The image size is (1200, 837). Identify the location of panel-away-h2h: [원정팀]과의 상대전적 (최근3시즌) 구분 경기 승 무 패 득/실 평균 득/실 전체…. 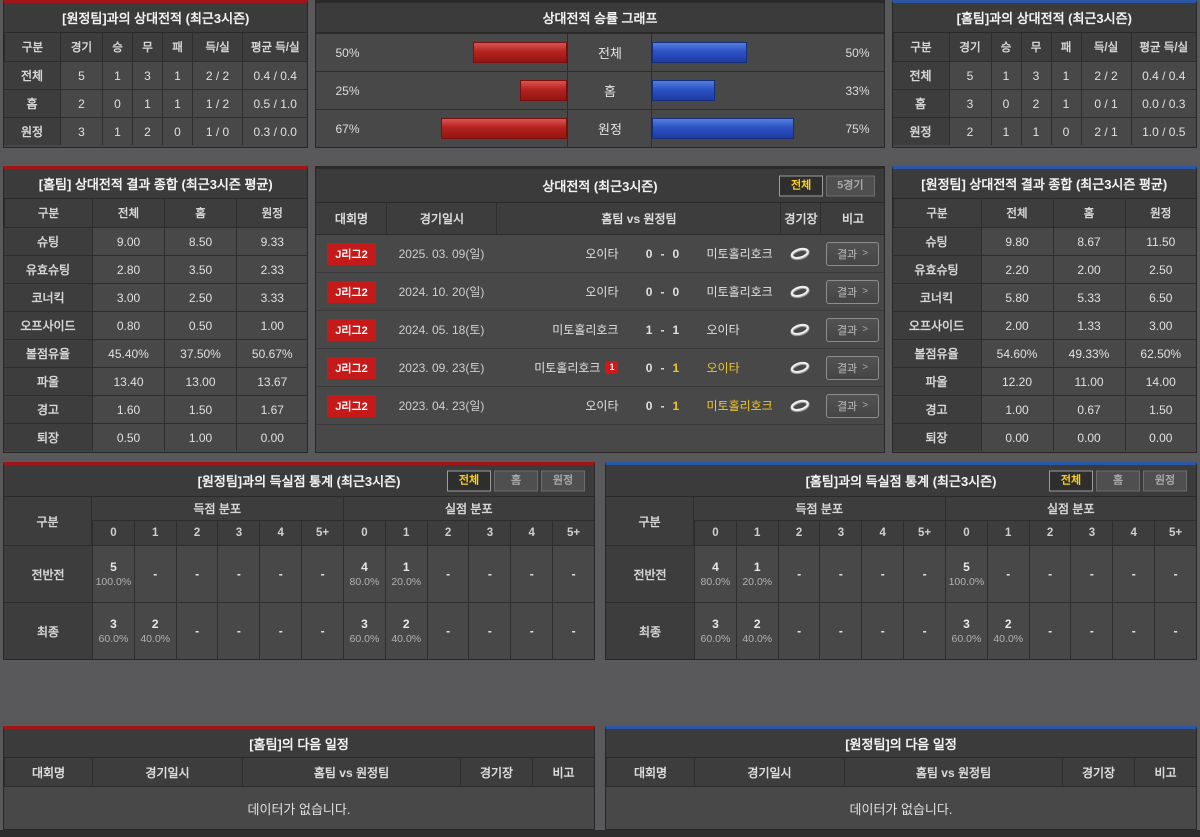
(156, 74).